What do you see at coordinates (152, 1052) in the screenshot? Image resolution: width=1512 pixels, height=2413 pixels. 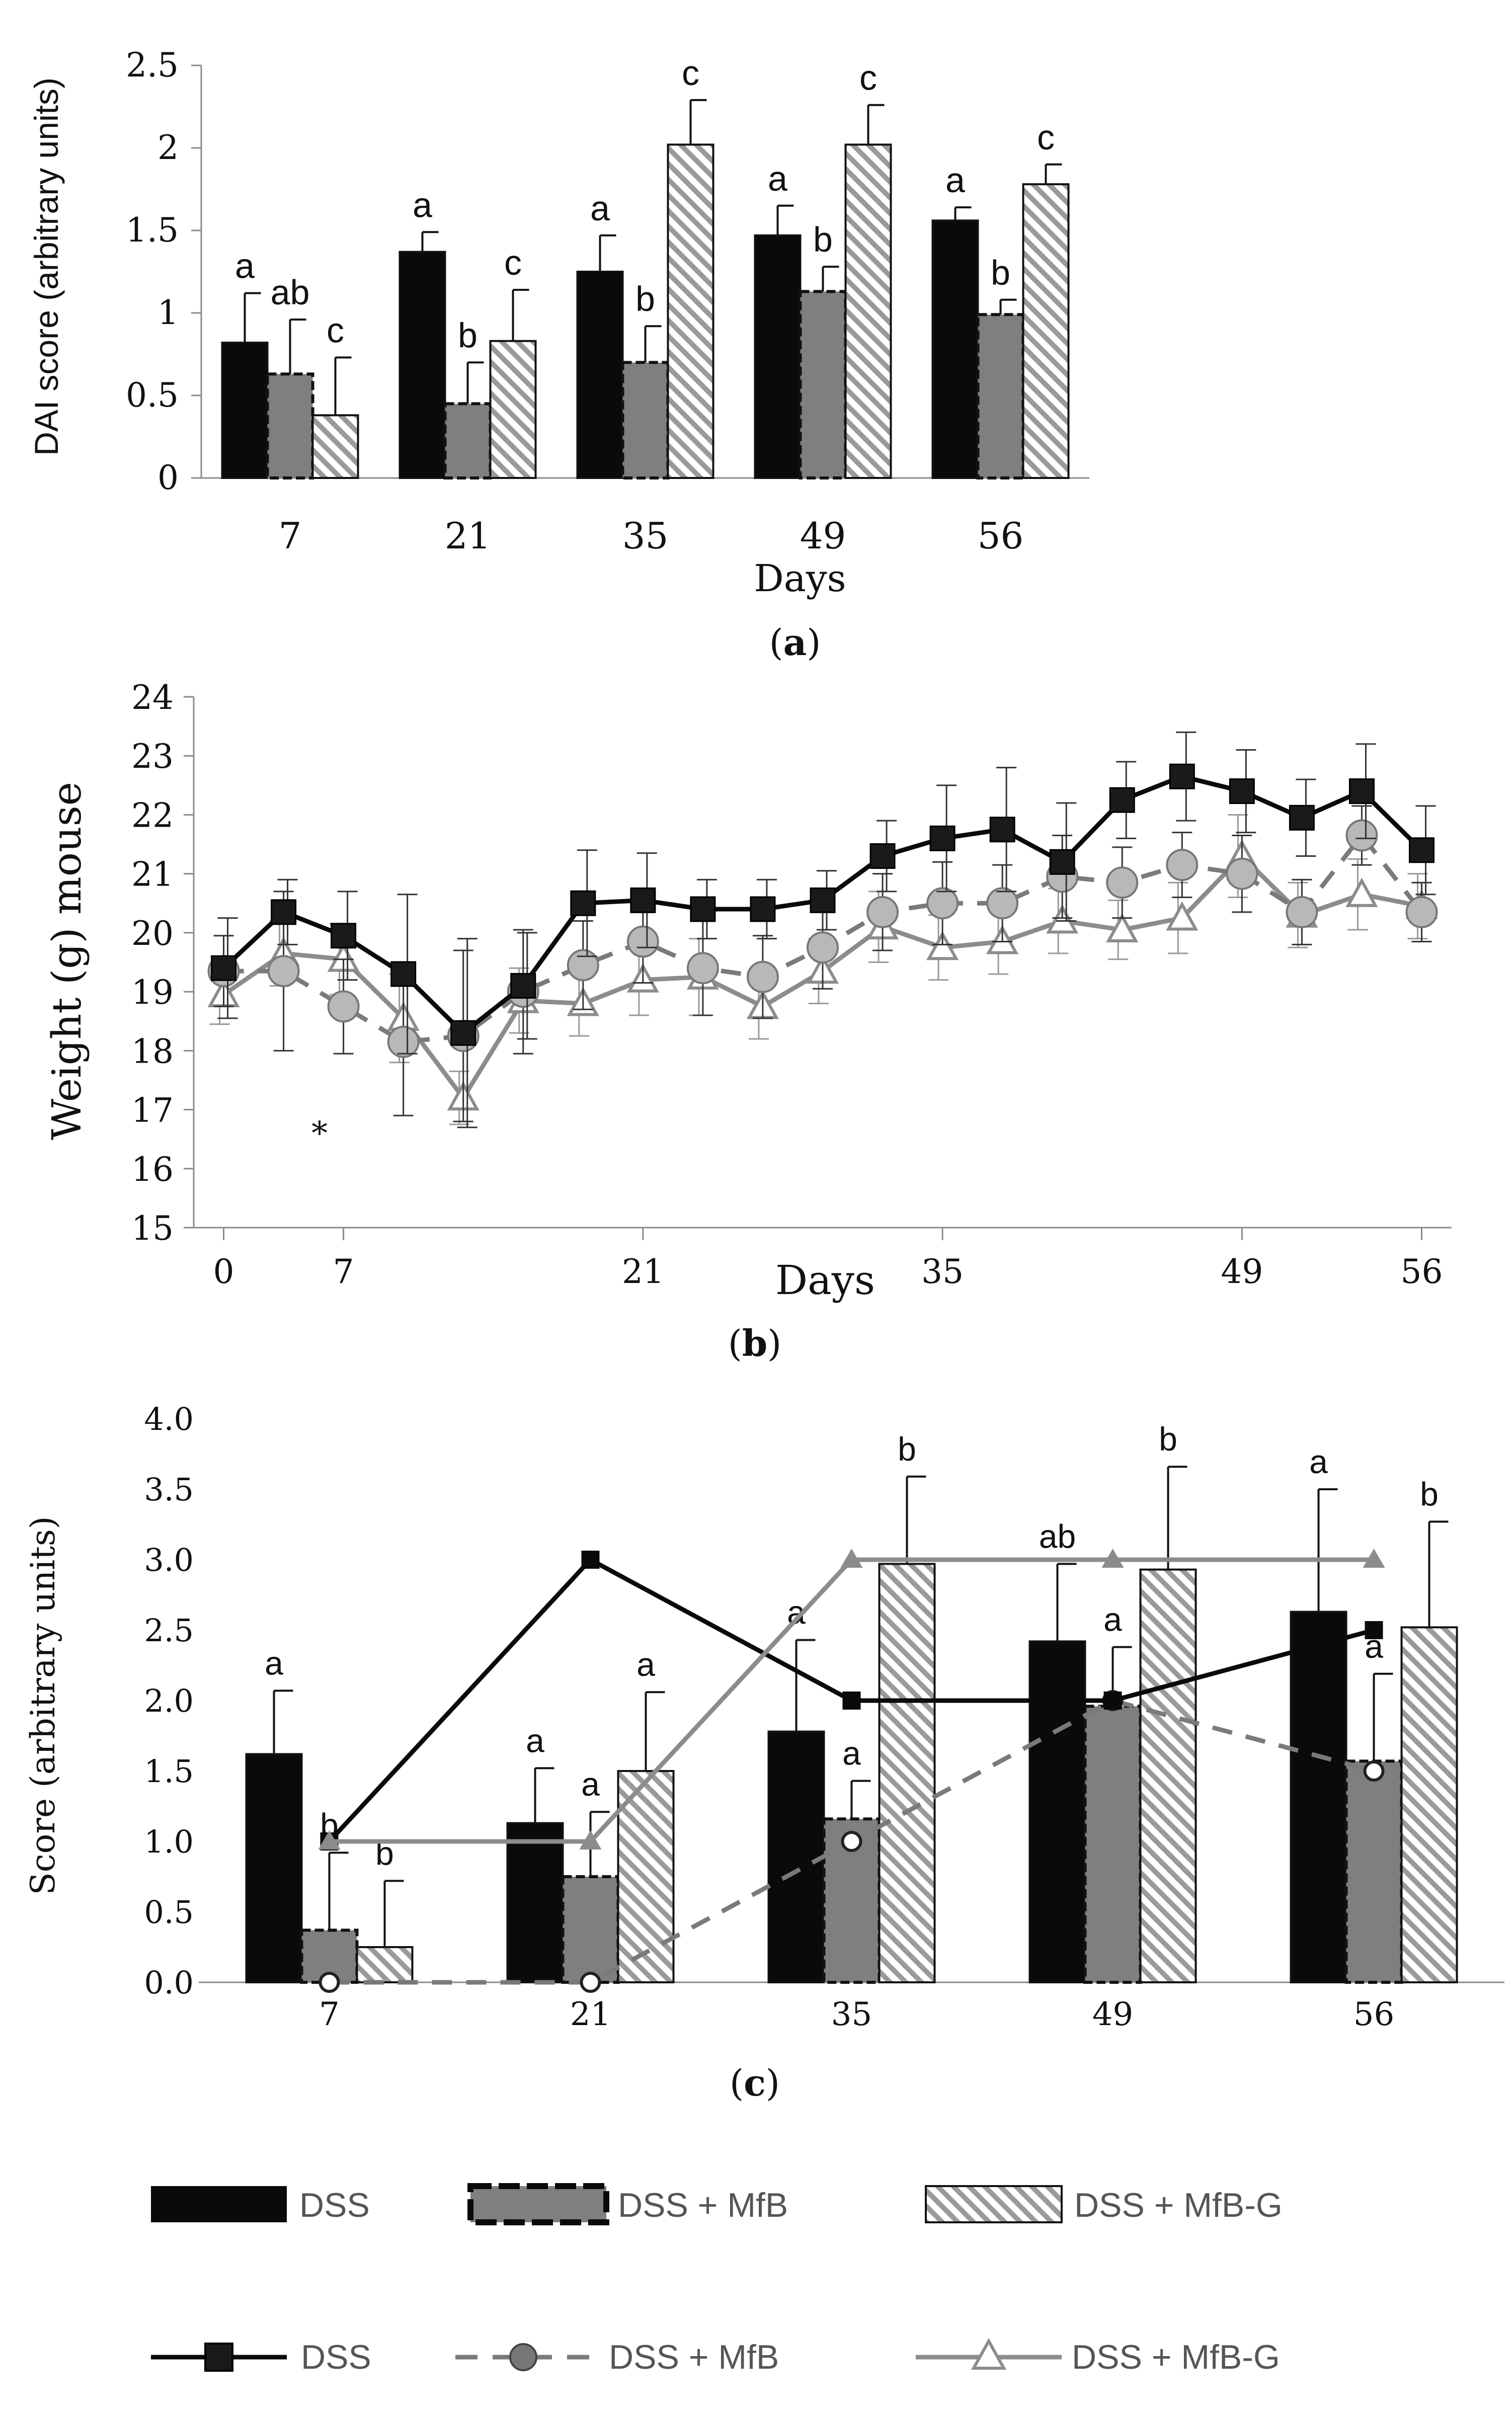 I see `panel-b-y-tick-label: 18` at bounding box center [152, 1052].